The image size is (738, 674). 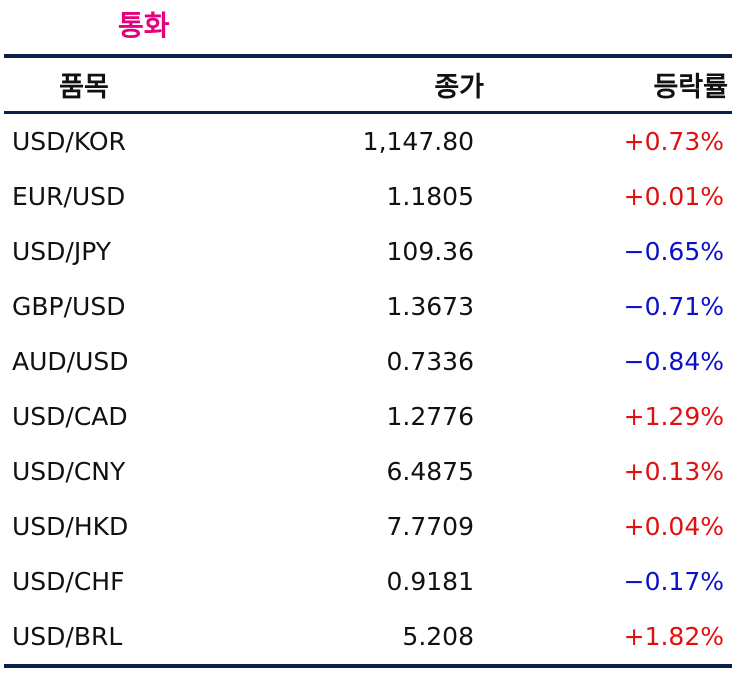 I want to click on page-title: 통화, so click(x=144, y=25).